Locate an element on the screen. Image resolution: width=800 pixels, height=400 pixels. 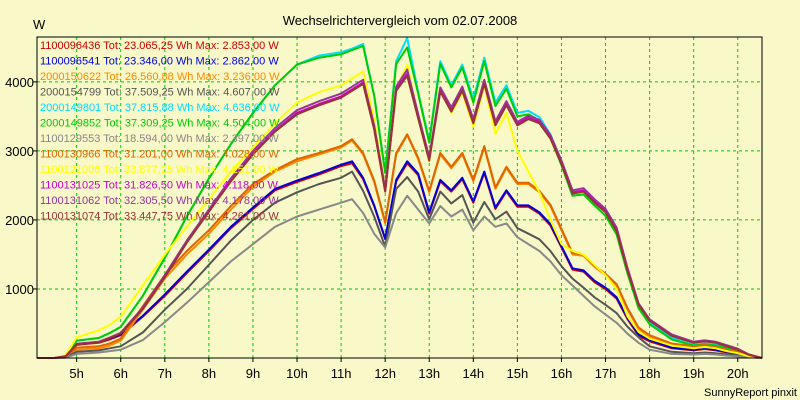
y-tick-label: 3000 is located at coordinates (19, 151).